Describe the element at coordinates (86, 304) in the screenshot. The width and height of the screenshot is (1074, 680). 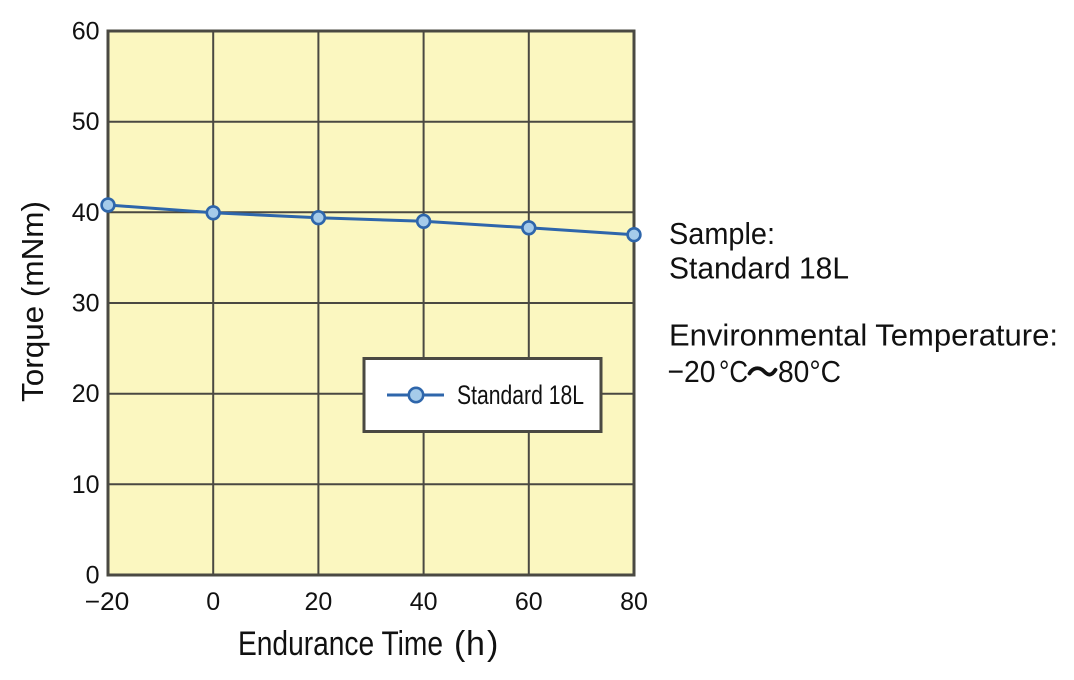
I see `svg-text: 30` at that location.